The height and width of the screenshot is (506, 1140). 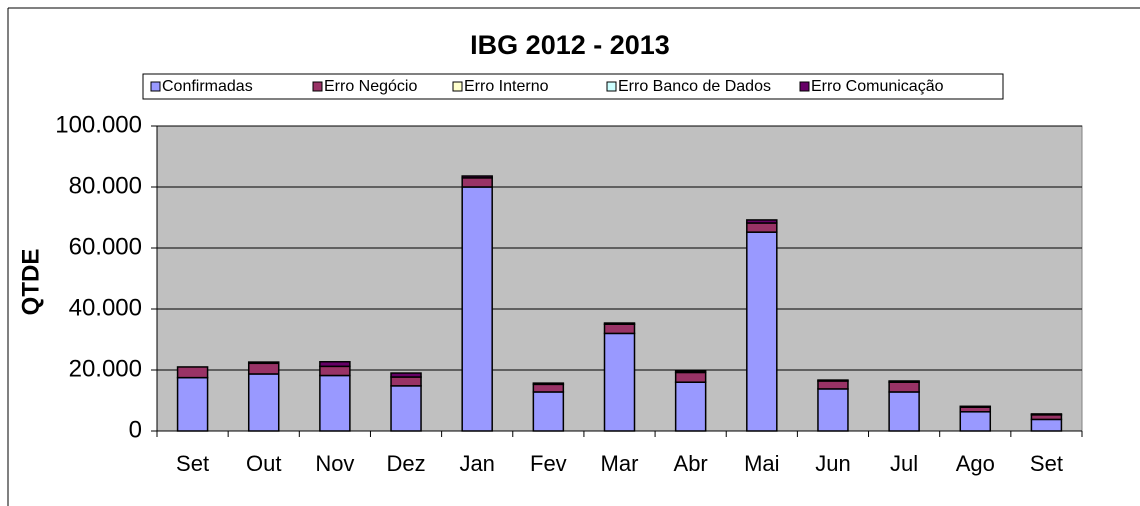 What do you see at coordinates (370, 86) in the screenshot?
I see `legend-label: Erro Negócio` at bounding box center [370, 86].